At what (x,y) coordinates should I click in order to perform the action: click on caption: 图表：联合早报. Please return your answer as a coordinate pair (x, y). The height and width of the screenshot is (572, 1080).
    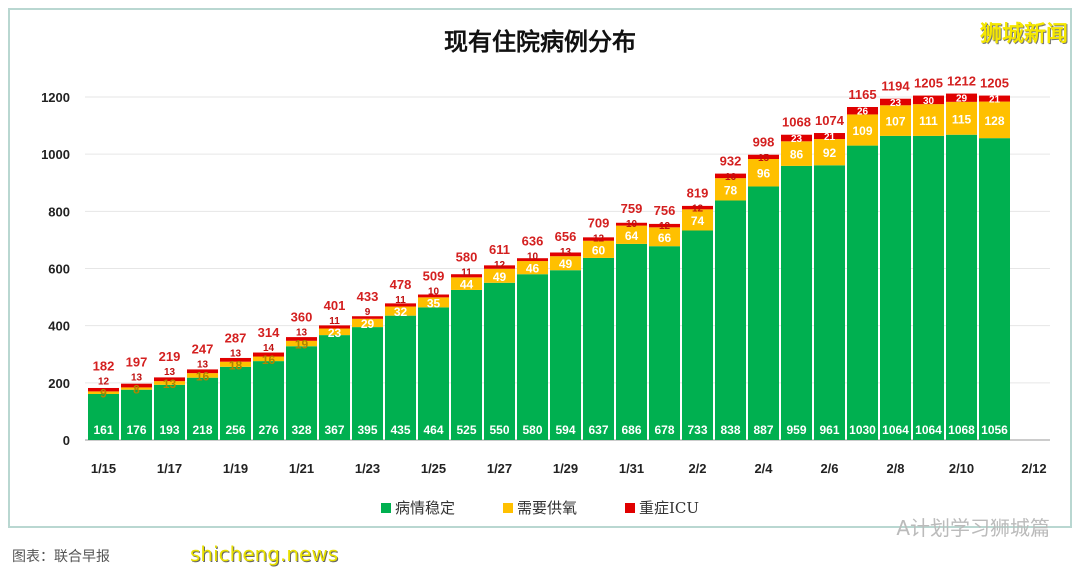
    Looking at the image, I should click on (61, 557).